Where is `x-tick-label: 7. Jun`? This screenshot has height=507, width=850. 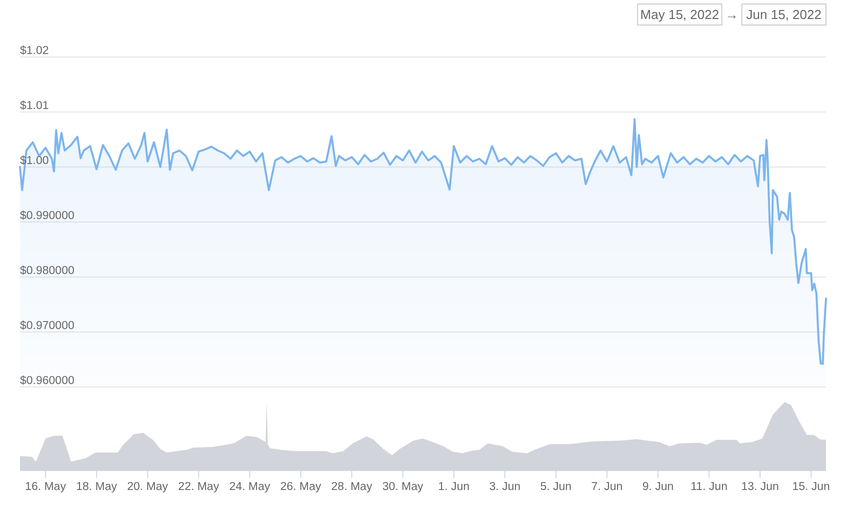 x-tick-label: 7. Jun is located at coordinates (607, 487).